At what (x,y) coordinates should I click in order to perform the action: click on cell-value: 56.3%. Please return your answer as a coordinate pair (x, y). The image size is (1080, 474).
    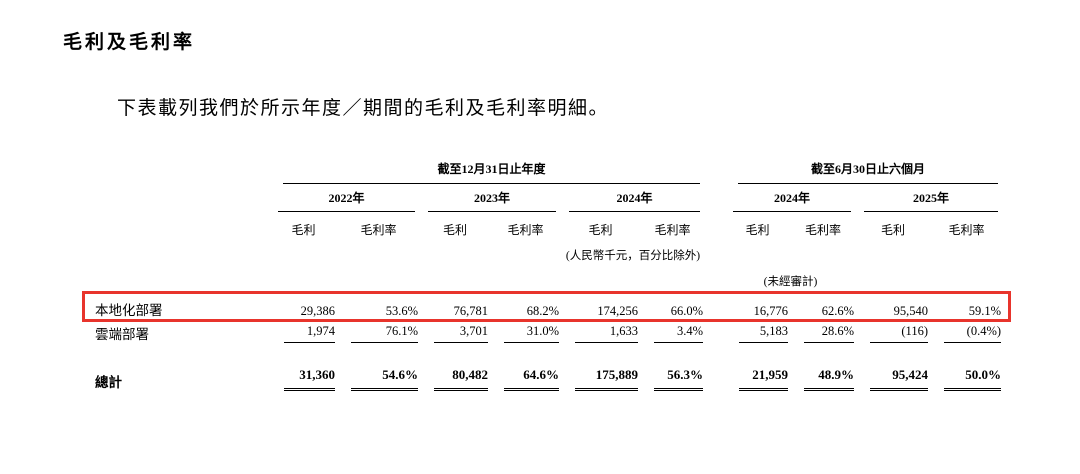
    Looking at the image, I should click on (679, 379).